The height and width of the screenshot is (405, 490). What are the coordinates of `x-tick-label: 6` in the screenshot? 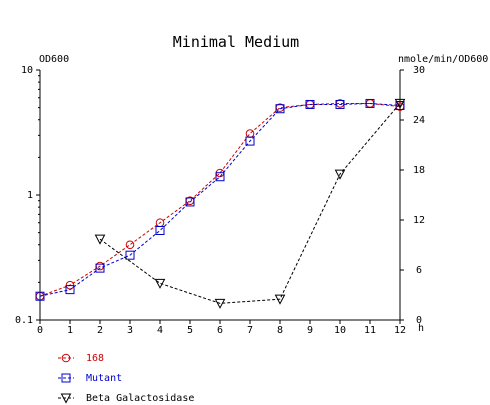 It's located at (220, 330).